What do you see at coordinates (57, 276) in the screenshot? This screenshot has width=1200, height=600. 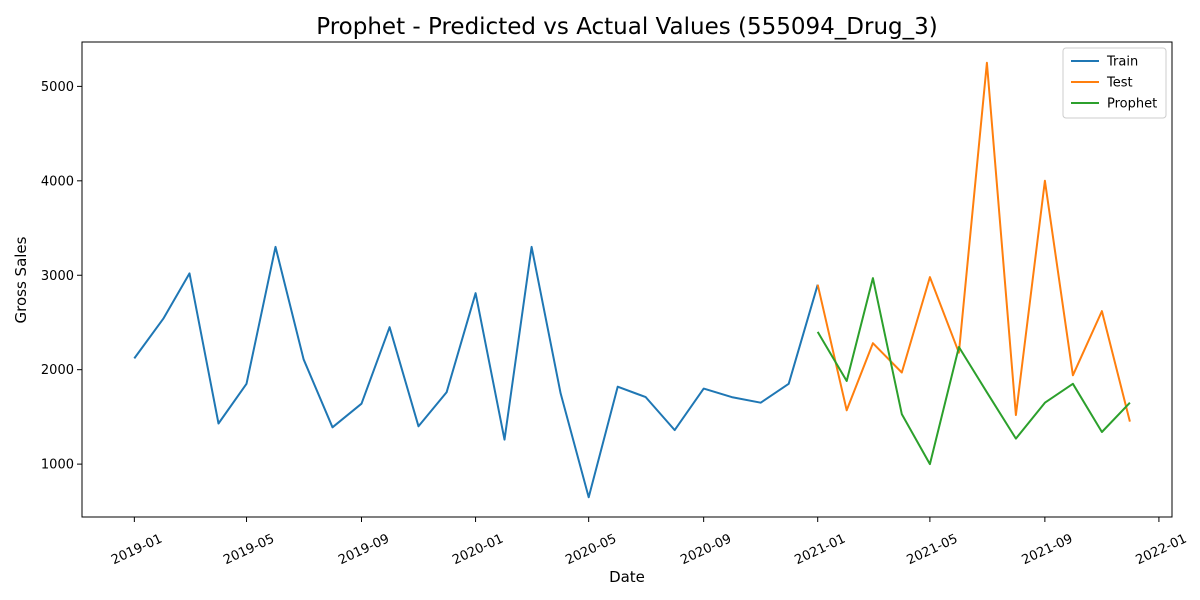 I see `y-tick-label: 3000` at bounding box center [57, 276].